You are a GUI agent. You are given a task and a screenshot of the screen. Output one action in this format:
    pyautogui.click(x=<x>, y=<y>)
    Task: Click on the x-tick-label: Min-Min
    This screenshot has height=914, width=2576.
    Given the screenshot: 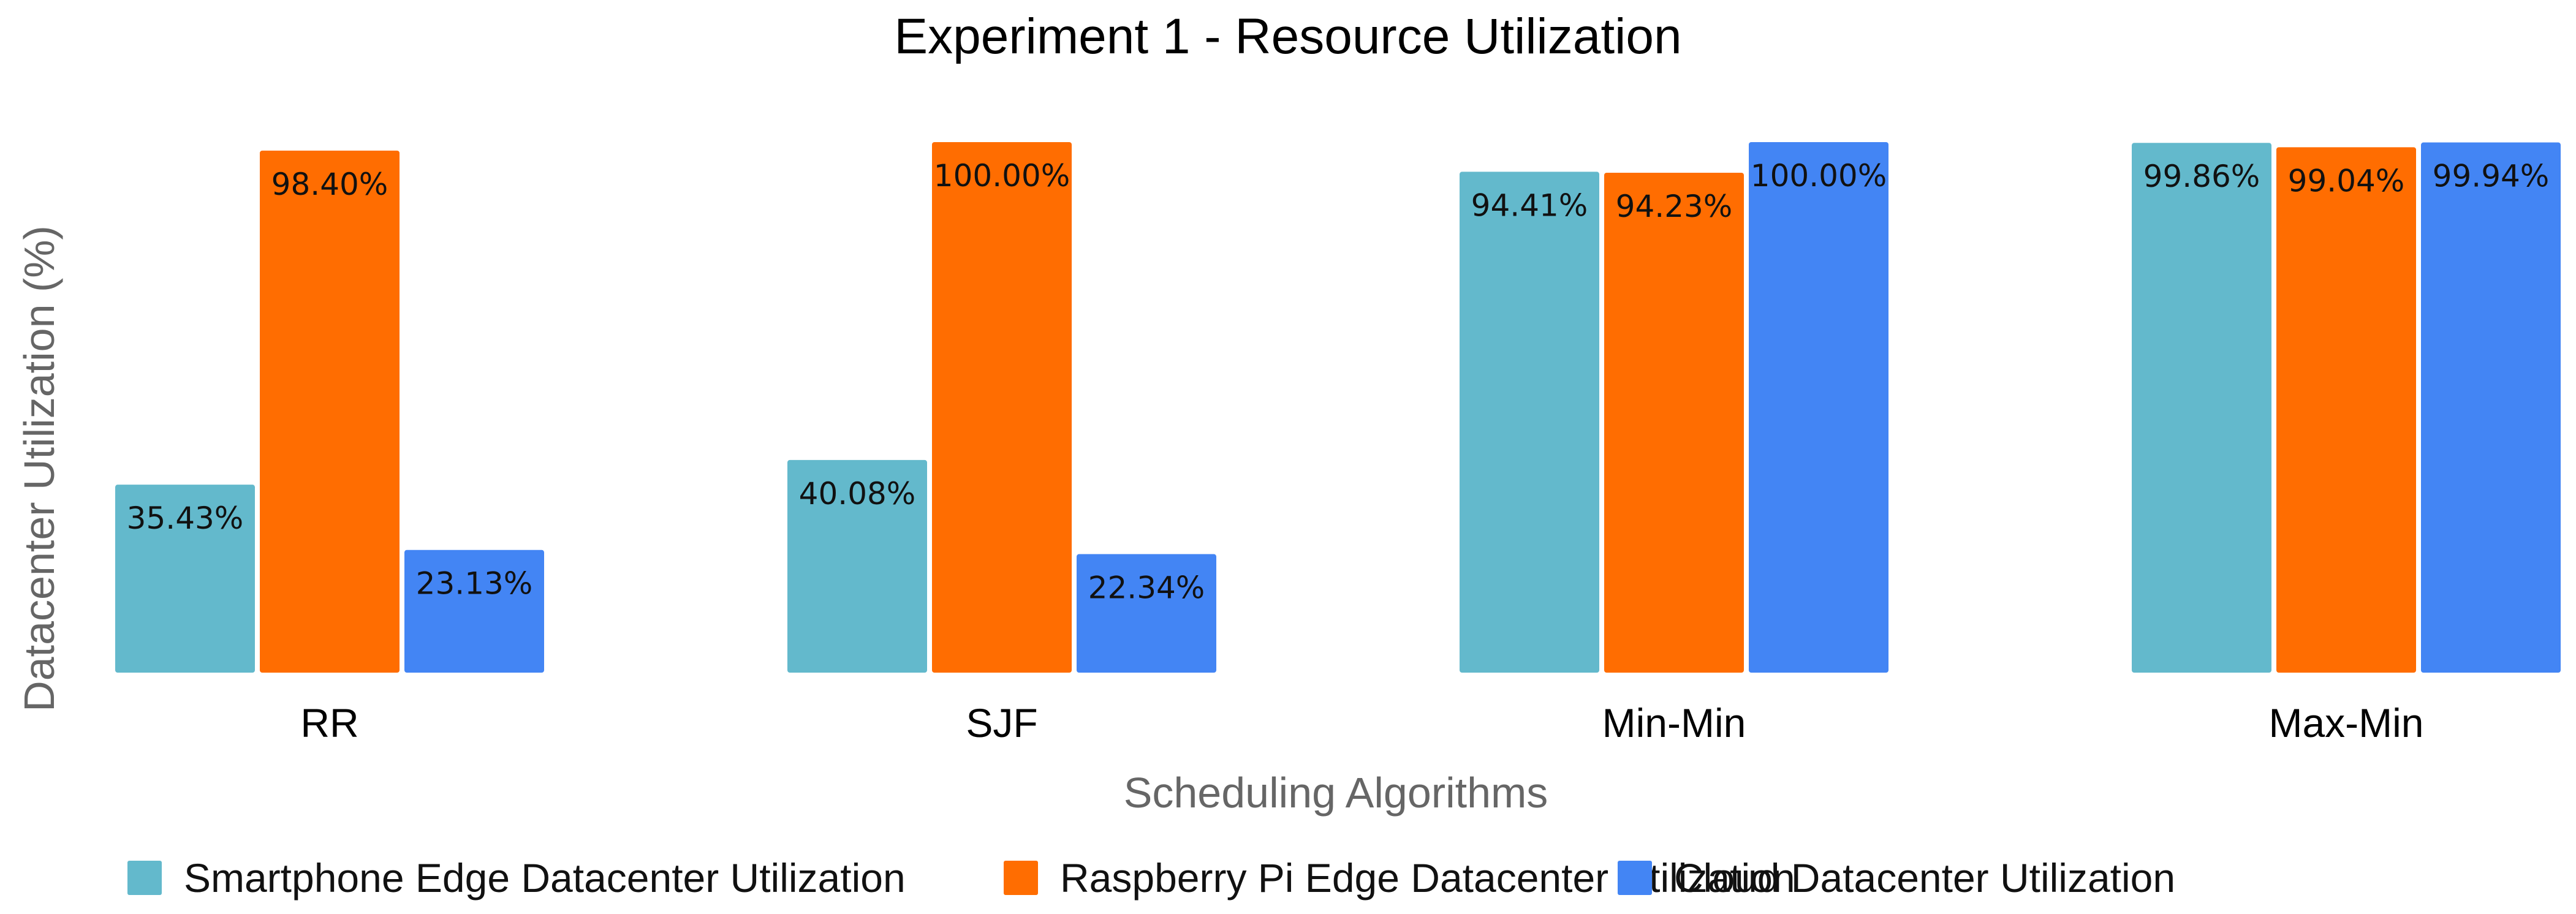 What is the action you would take?
    pyautogui.click(x=1674, y=723)
    